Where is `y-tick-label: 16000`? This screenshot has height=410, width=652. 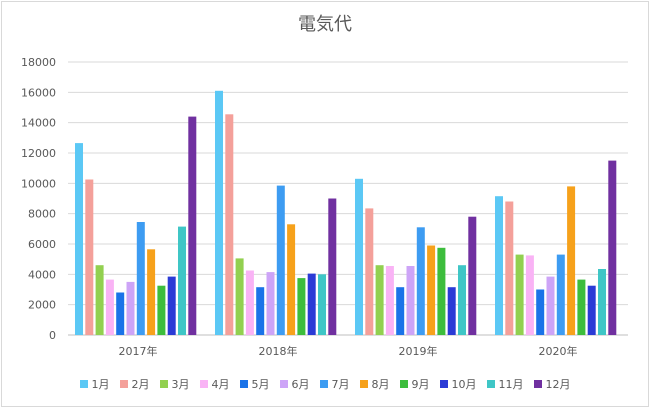 y-tick-label: 16000 is located at coordinates (38, 92).